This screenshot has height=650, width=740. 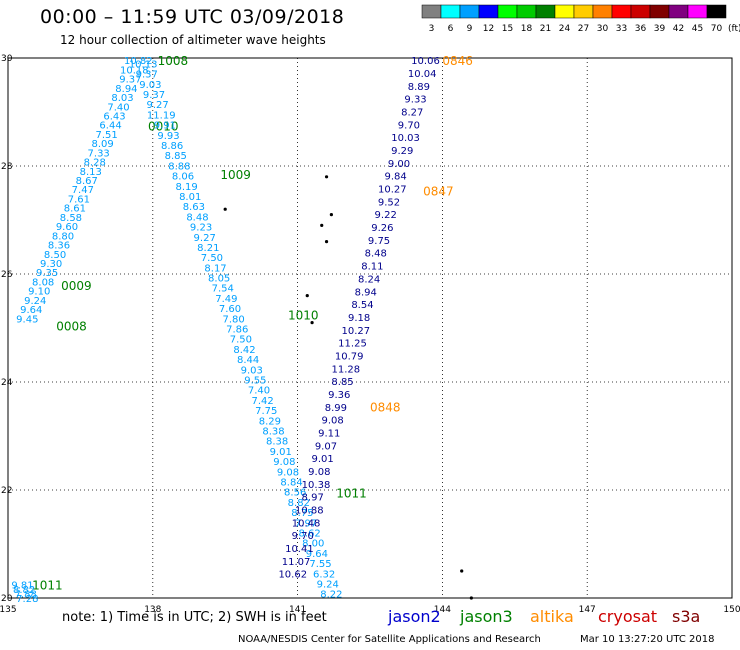 I want to click on scale-label: 27, so click(x=583, y=29).